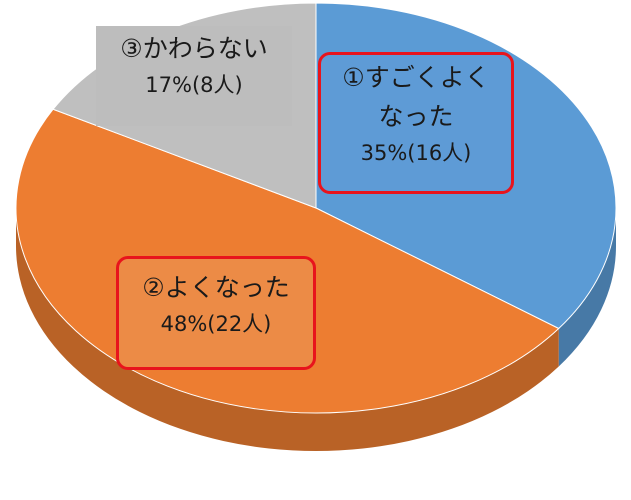 This screenshot has width=631, height=500. I want to click on label-box-kawaranai: ③かわらない 17%(8人), so click(194, 76).